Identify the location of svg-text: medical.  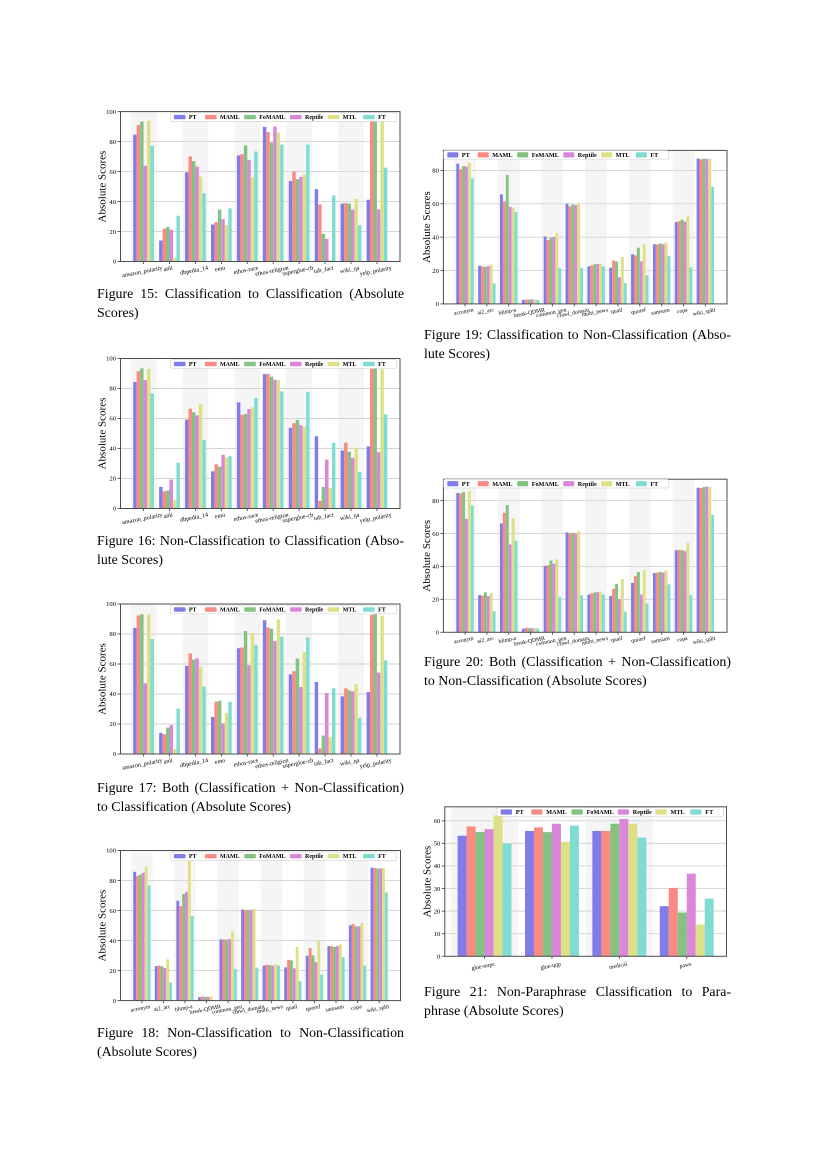
(619, 966).